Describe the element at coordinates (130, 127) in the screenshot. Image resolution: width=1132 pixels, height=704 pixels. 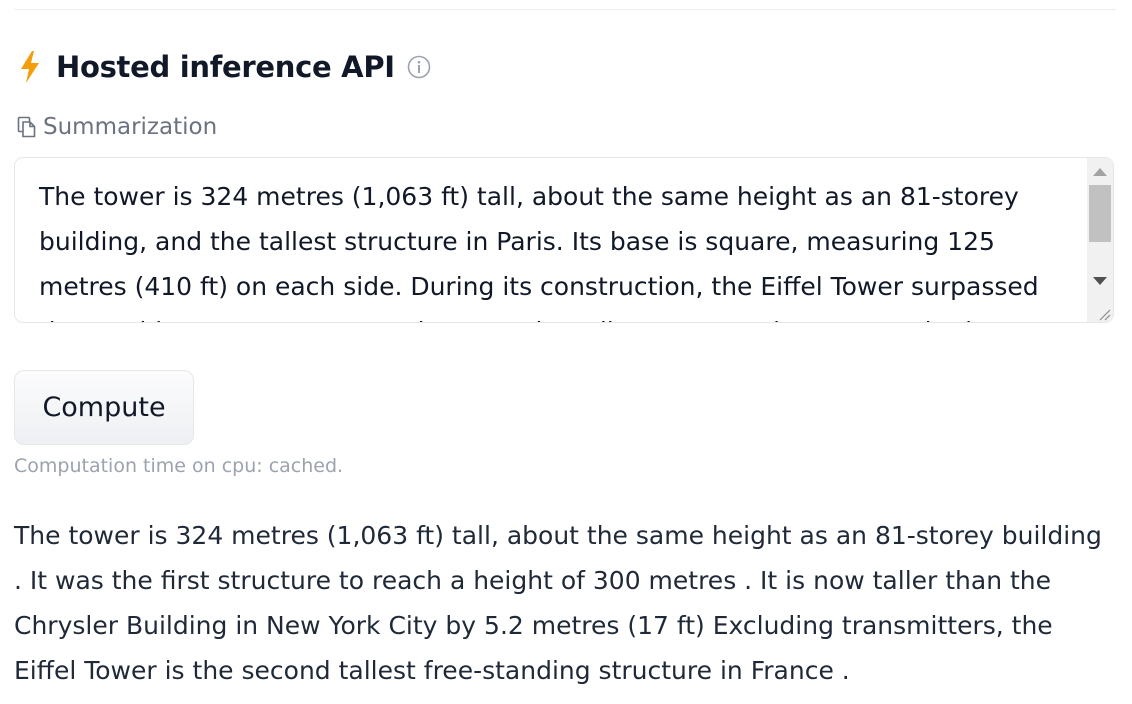
I see `task-label: Summarization` at that location.